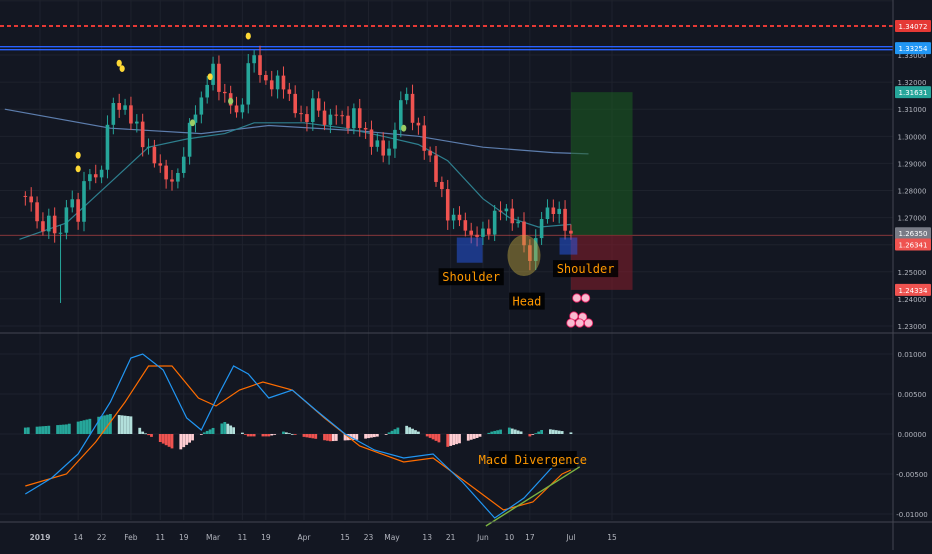 This screenshot has height=554, width=932. Describe the element at coordinates (345, 537) in the screenshot. I see `time-tick-label: 15` at that location.